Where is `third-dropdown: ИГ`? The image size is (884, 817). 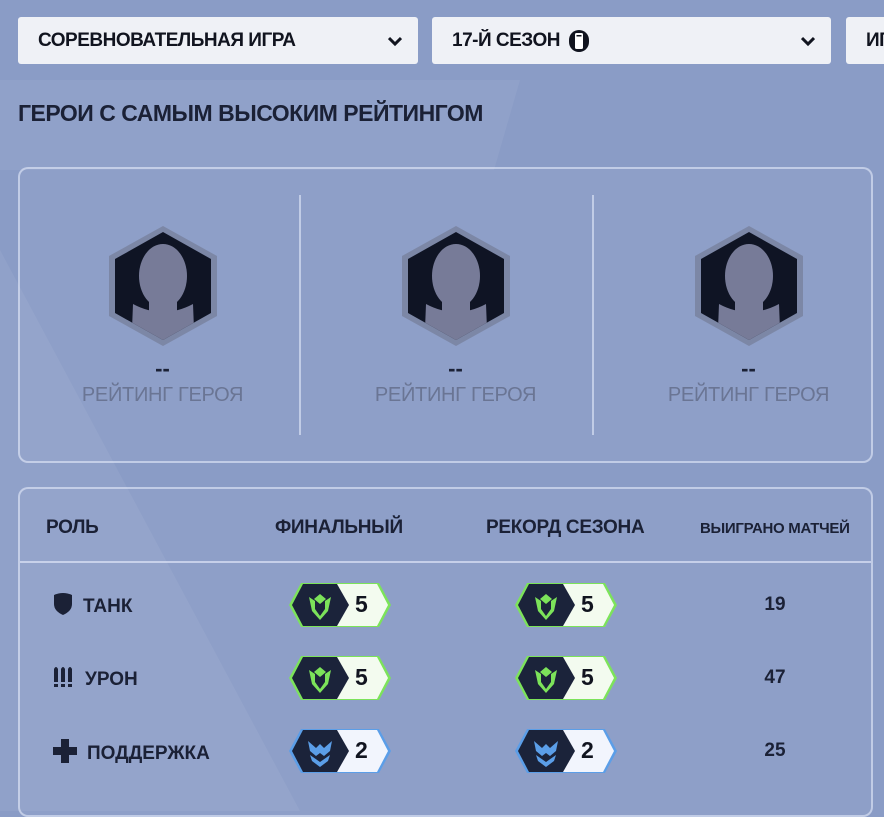
third-dropdown: ИГ is located at coordinates (865, 40).